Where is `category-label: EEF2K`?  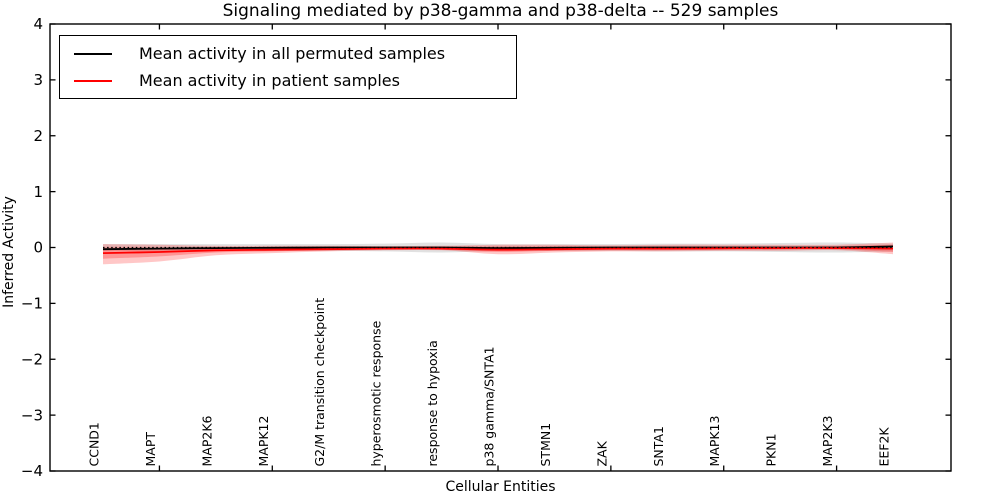 category-label: EEF2K is located at coordinates (884, 447).